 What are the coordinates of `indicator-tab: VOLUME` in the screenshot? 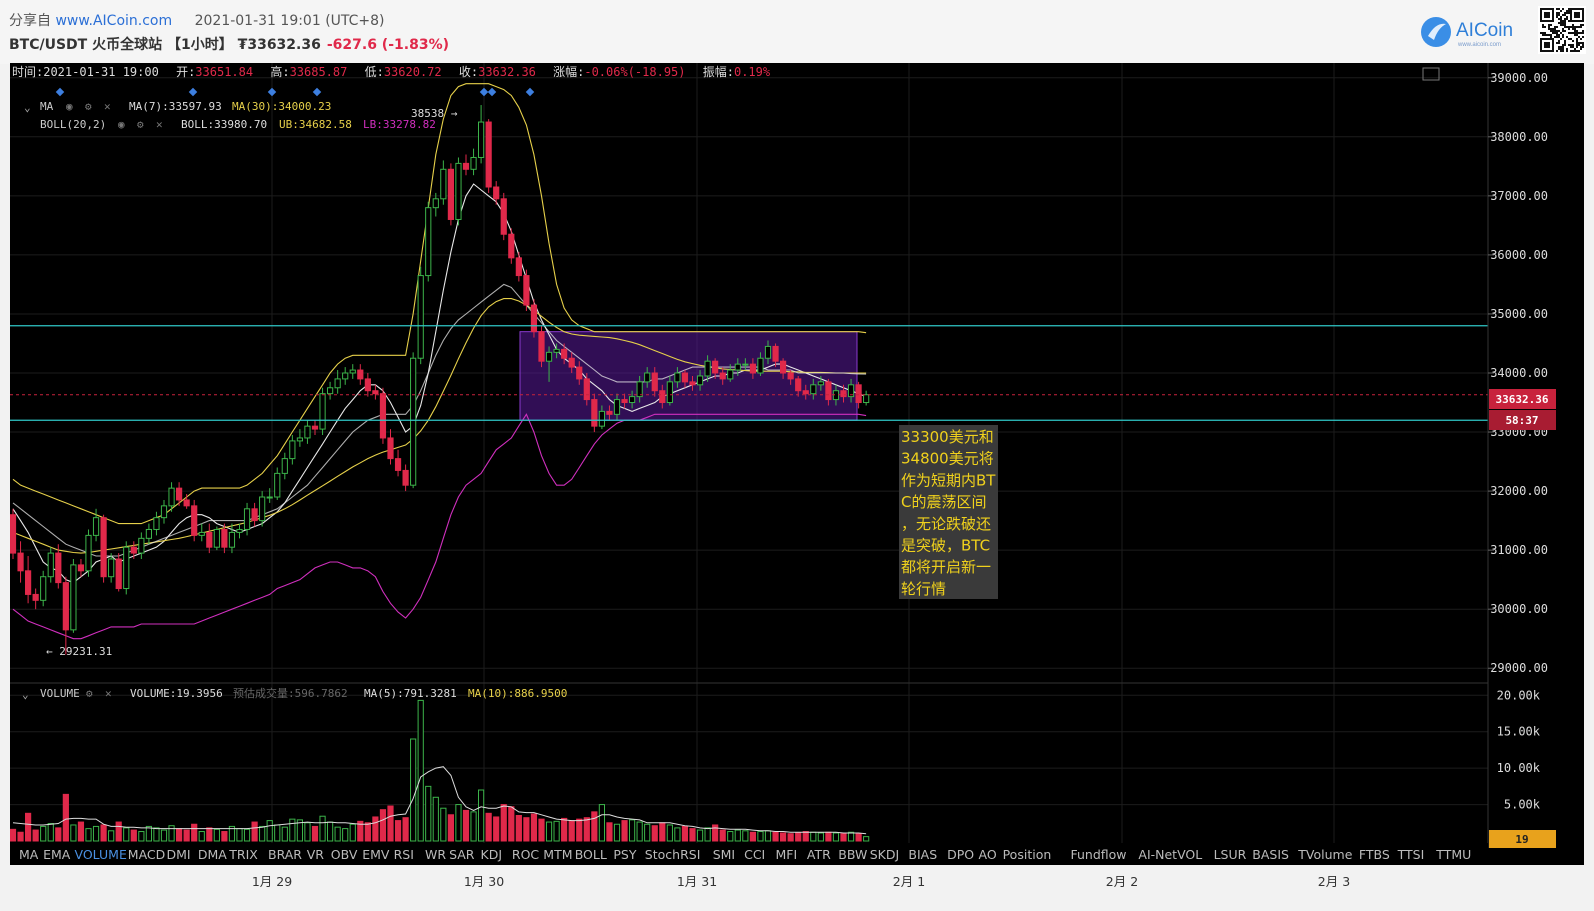 It's located at (101, 854).